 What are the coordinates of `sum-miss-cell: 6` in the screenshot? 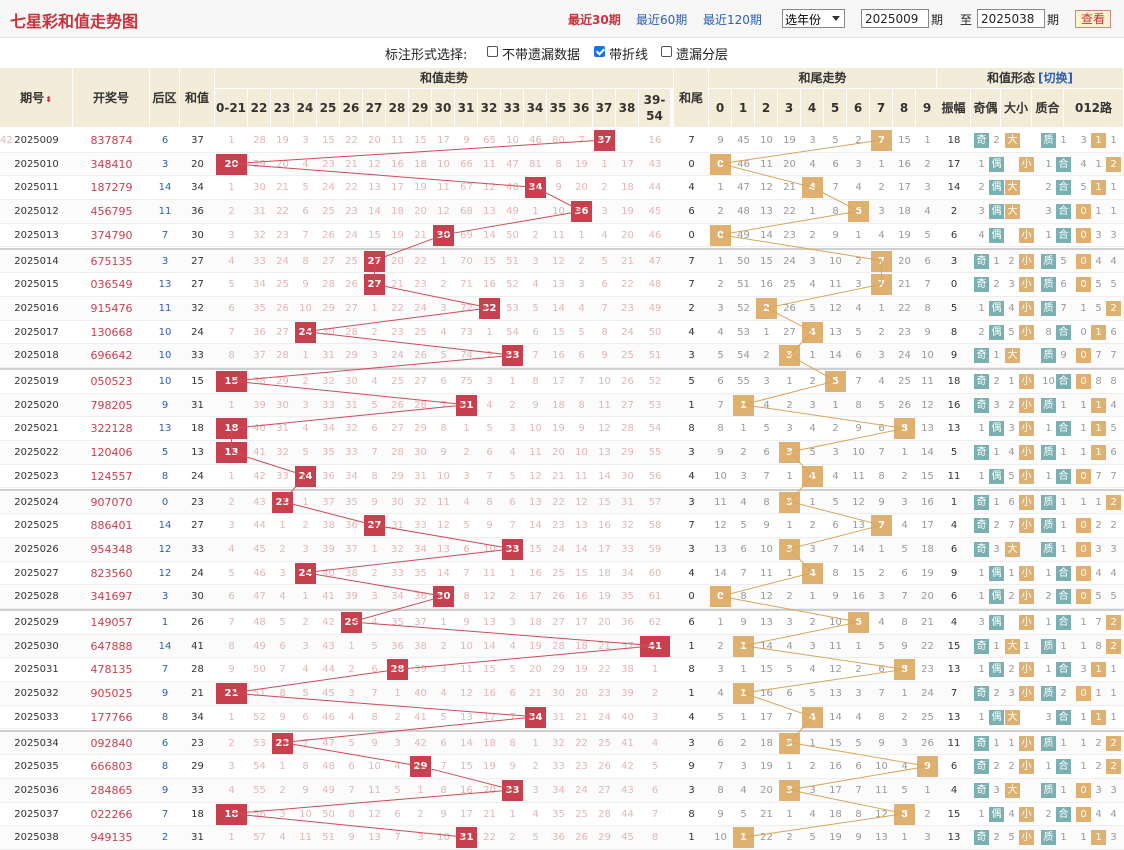 It's located at (443, 381).